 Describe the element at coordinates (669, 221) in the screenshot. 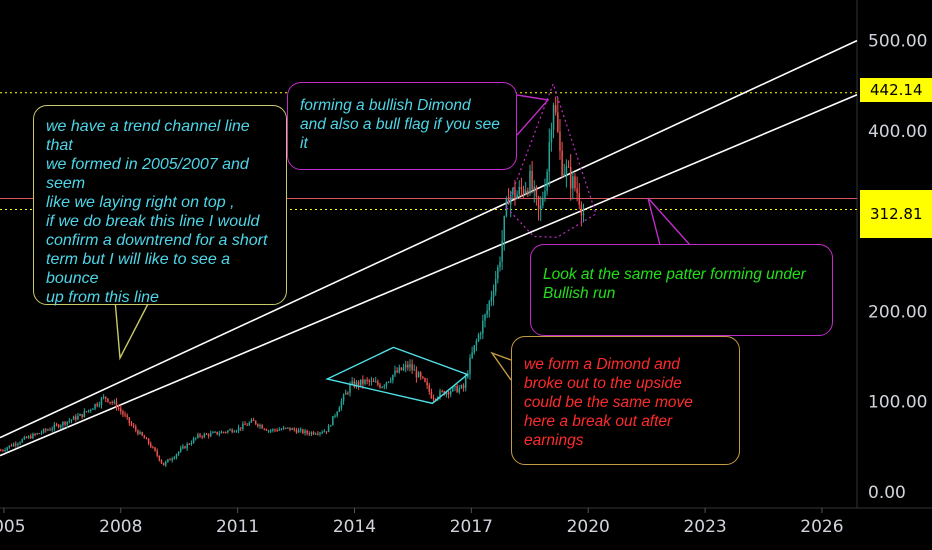

I see `note-same-pattern-pointer` at that location.